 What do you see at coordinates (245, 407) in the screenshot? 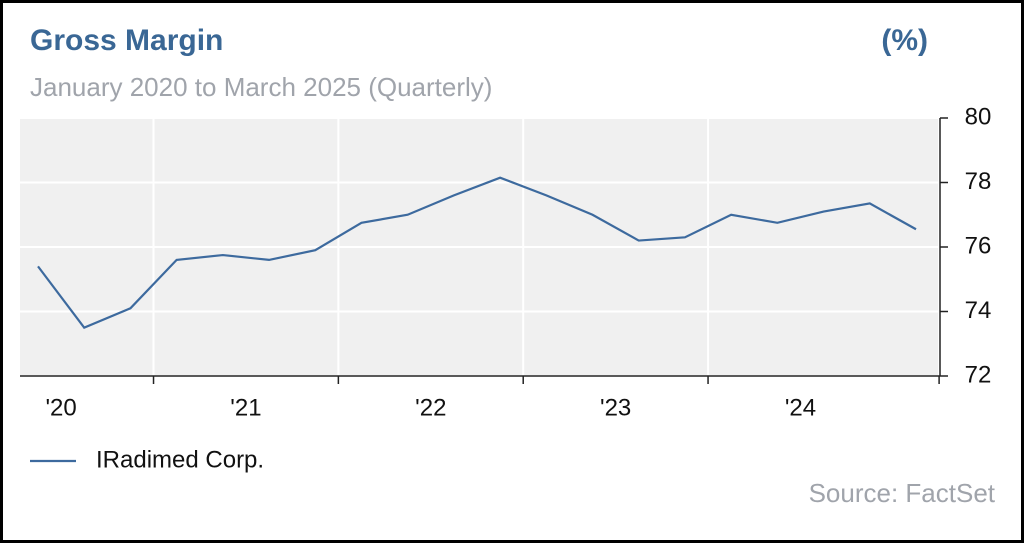
I see `x-tick-label: '21` at bounding box center [245, 407].